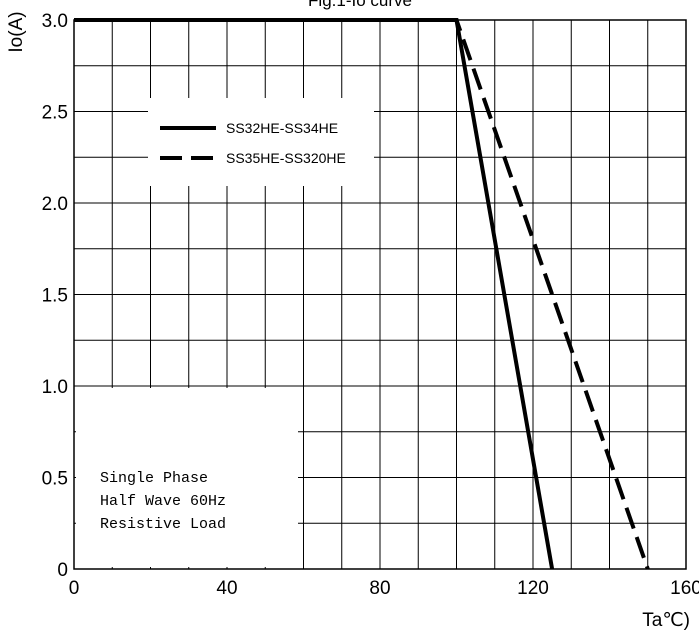  I want to click on y-axis-label: Io(A), so click(16, 31).